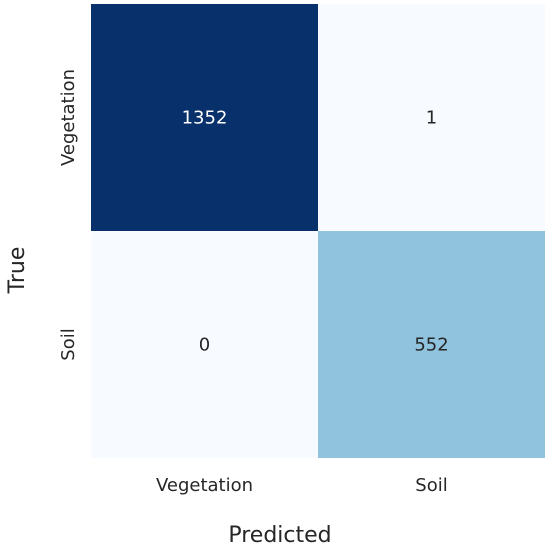 This screenshot has height=550, width=550. I want to click on cell-value-label: 552, so click(431, 345).